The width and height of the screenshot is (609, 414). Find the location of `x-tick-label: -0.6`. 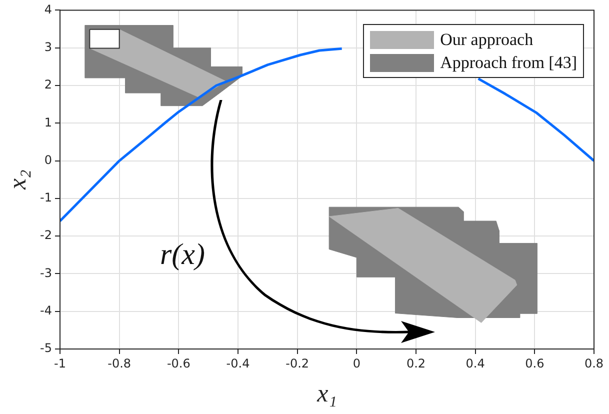

x-tick-label: -0.6 is located at coordinates (178, 363).